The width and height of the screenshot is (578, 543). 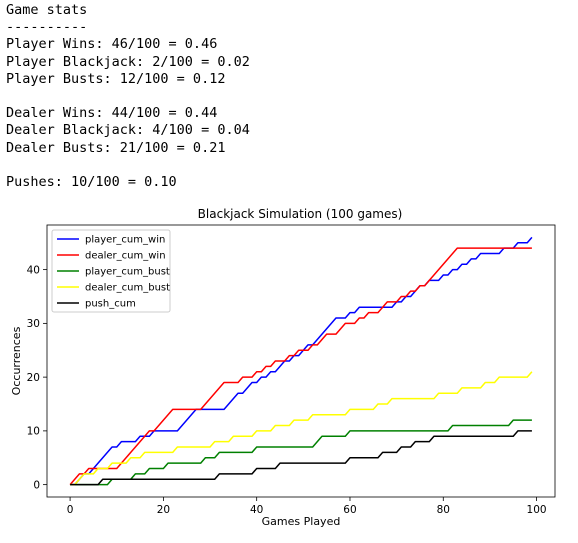 What do you see at coordinates (128, 130) in the screenshot?
I see `dealer-blackjack-line: Dealer Blackjack: 4/100 = 0.04` at bounding box center [128, 130].